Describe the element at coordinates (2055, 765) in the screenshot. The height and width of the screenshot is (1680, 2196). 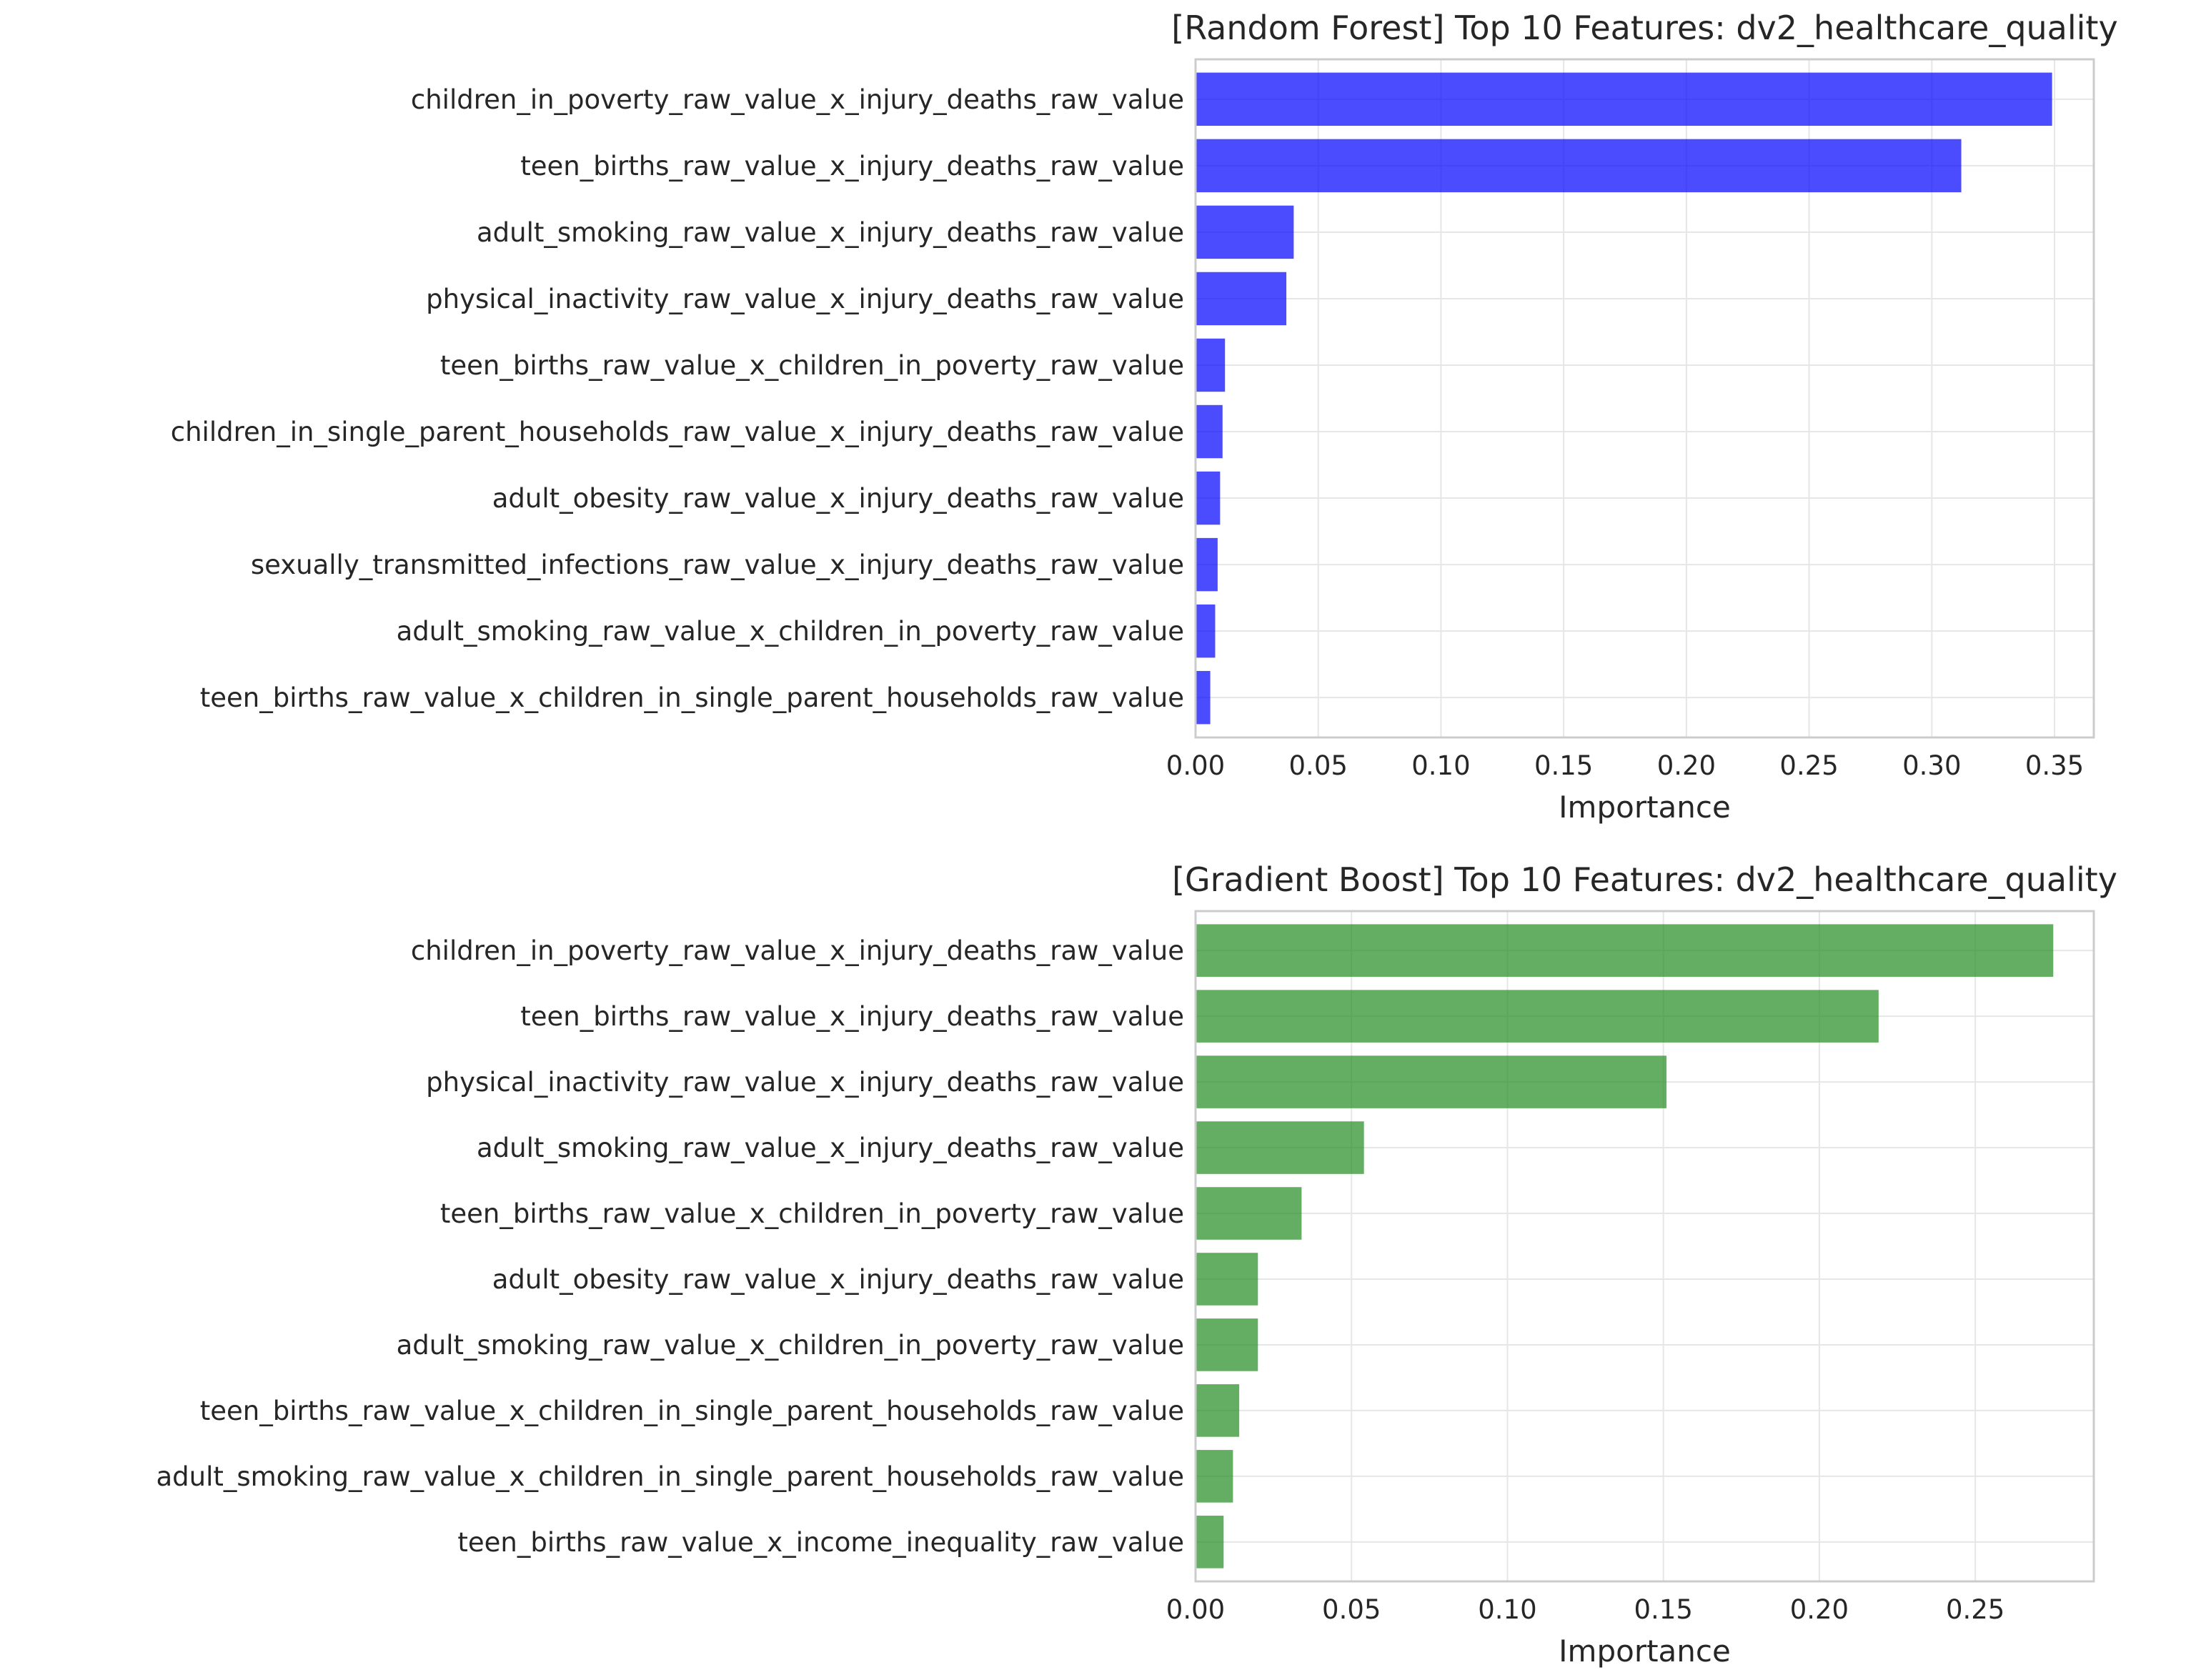
I see `x-tick-label: 0.35` at that location.